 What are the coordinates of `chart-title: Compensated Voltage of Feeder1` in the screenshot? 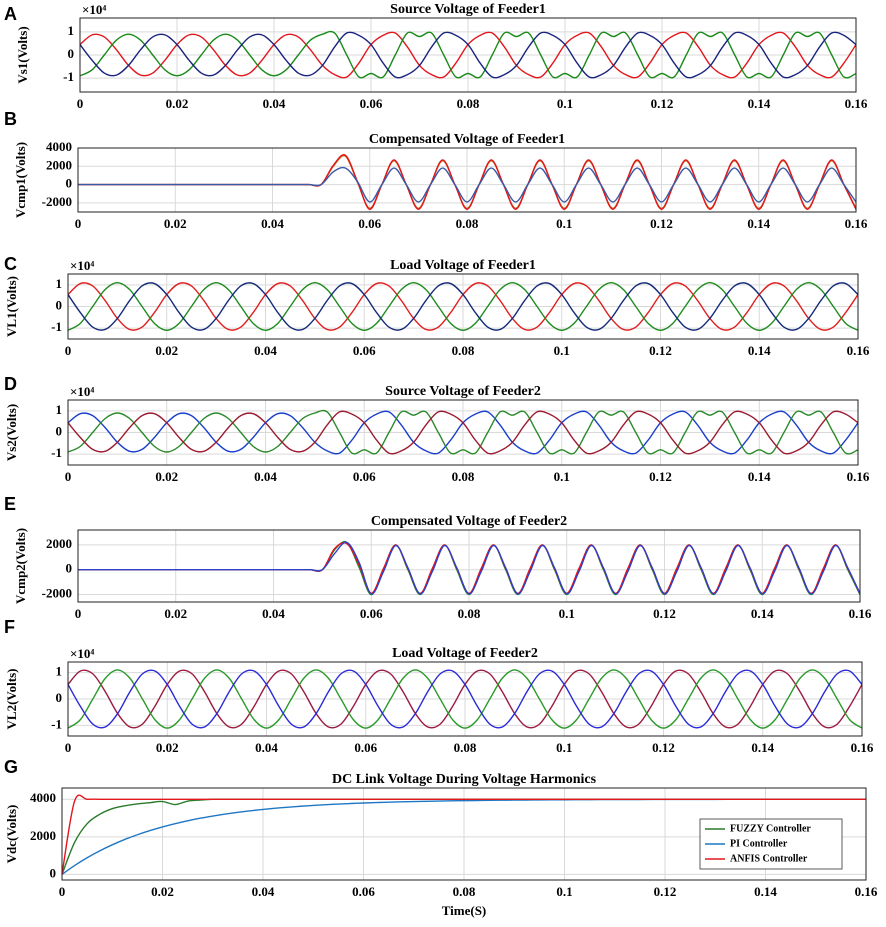 It's located at (467, 139).